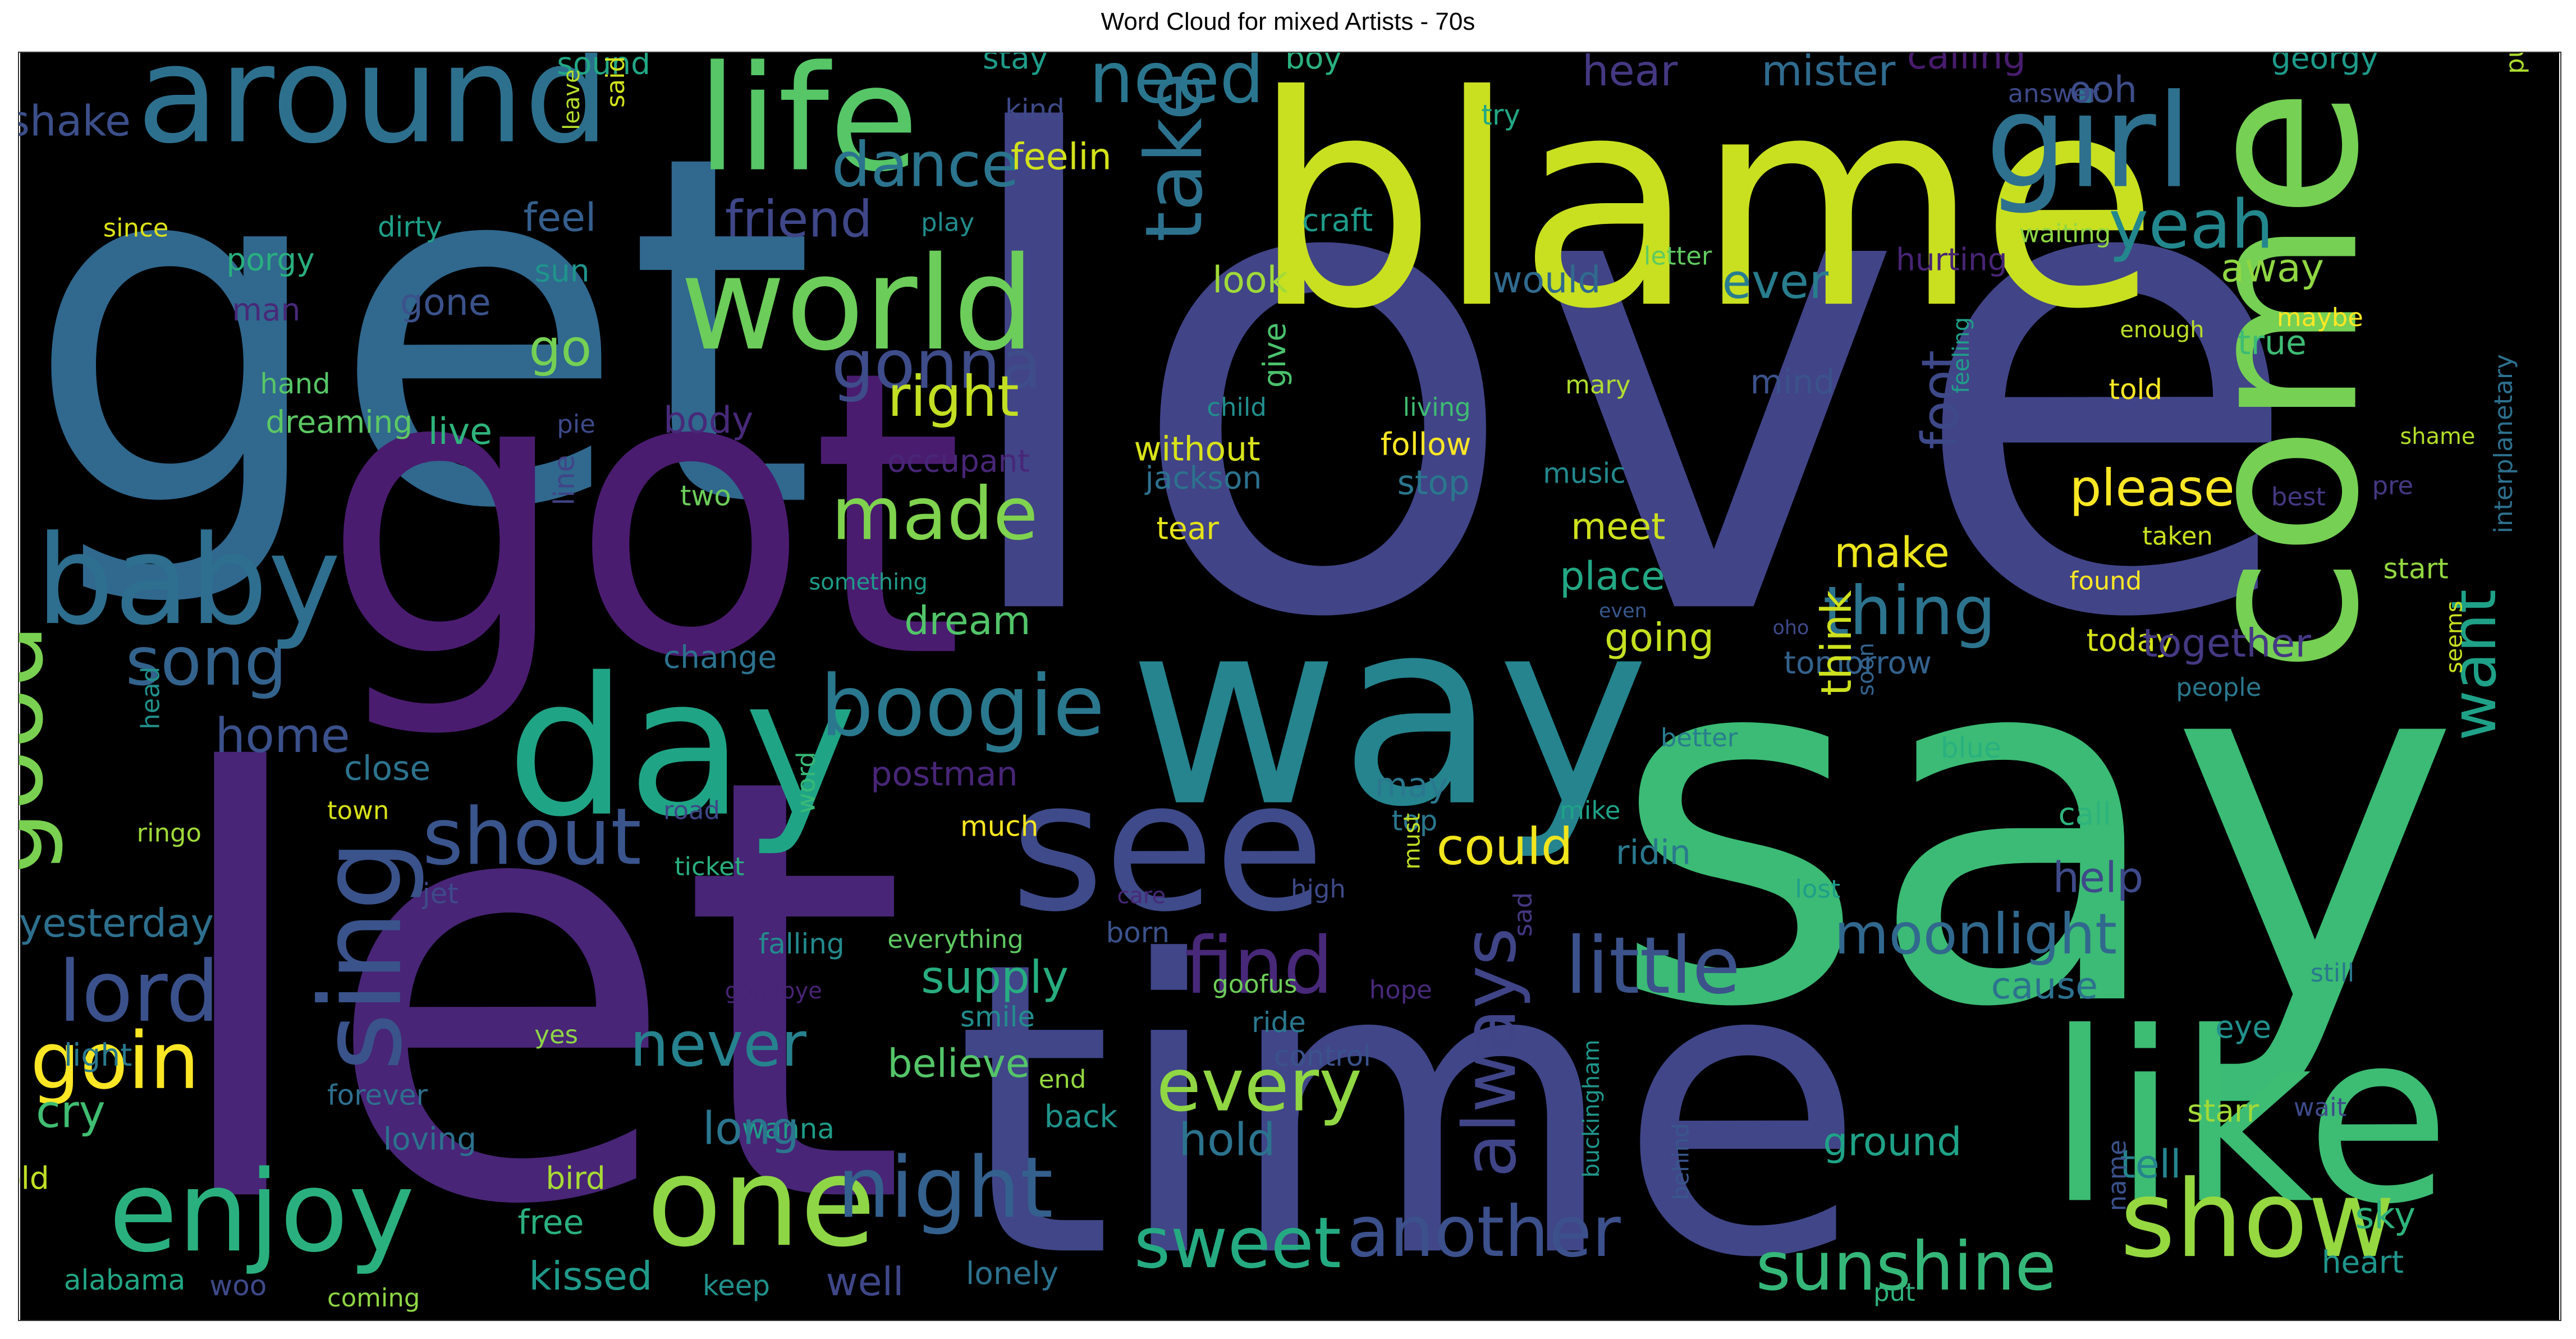 The width and height of the screenshot is (2576, 1339). Describe the element at coordinates (410, 226) in the screenshot. I see `word-dirty: dirty` at that location.